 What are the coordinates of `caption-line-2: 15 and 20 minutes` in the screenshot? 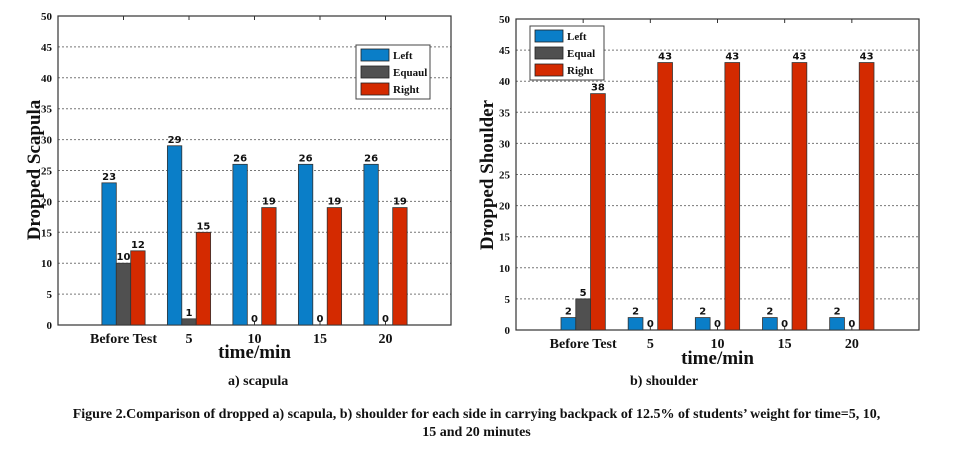 It's located at (476, 432).